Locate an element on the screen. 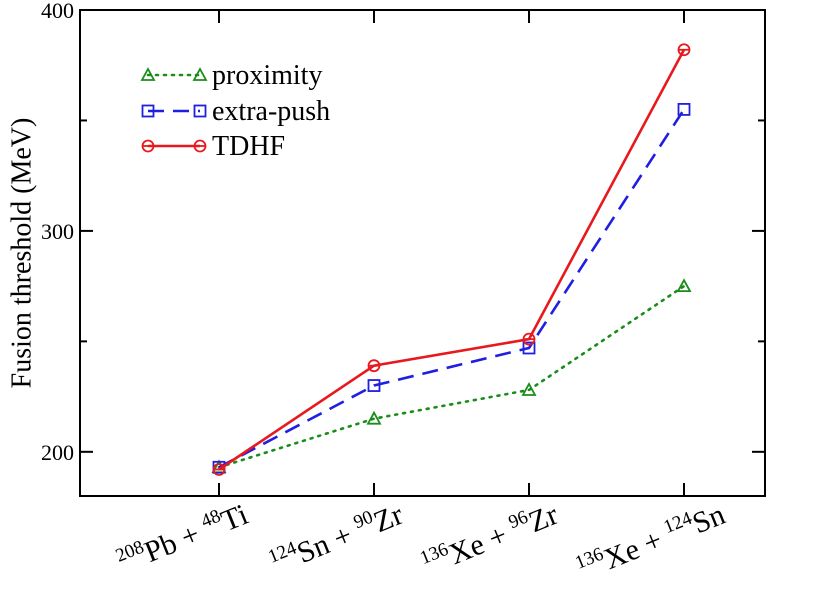  y-tick-label: 400 is located at coordinates (57, 11).